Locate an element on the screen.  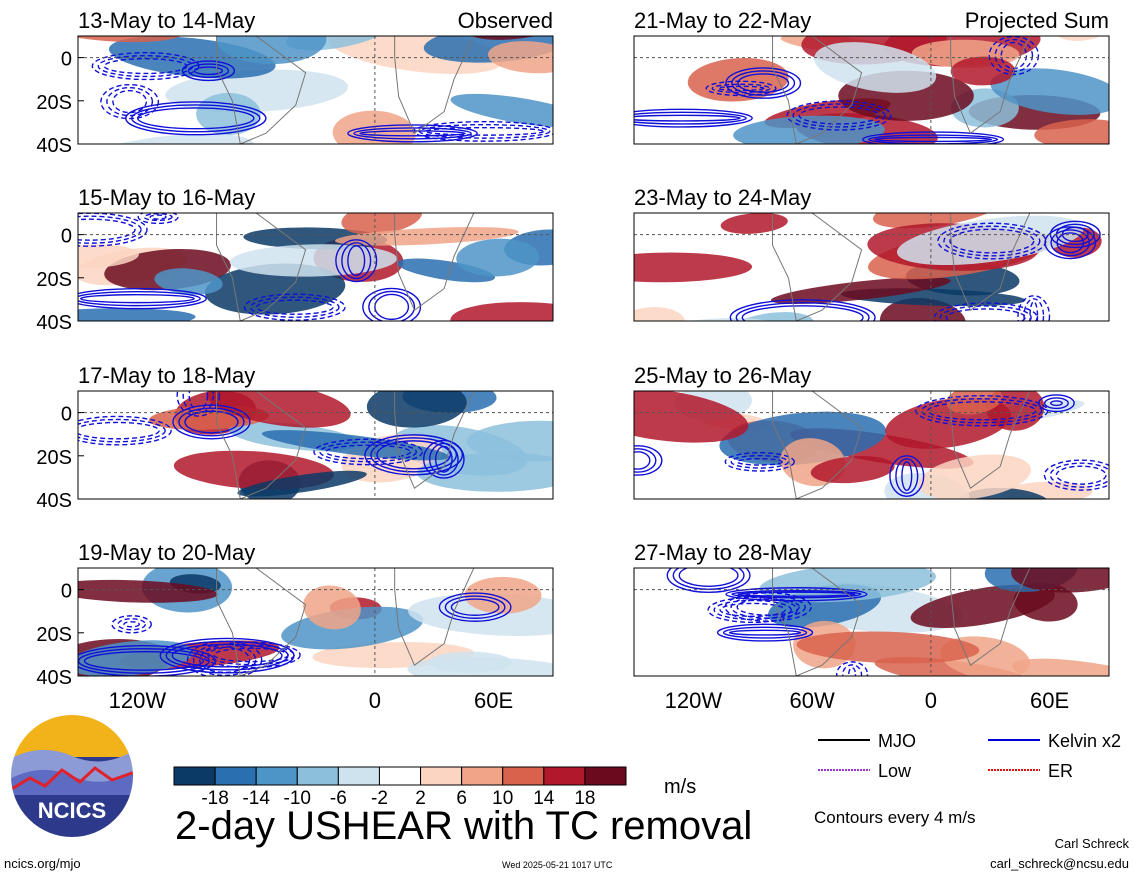
panel-p6: 23-May to 24-May is located at coordinates (871, 253).